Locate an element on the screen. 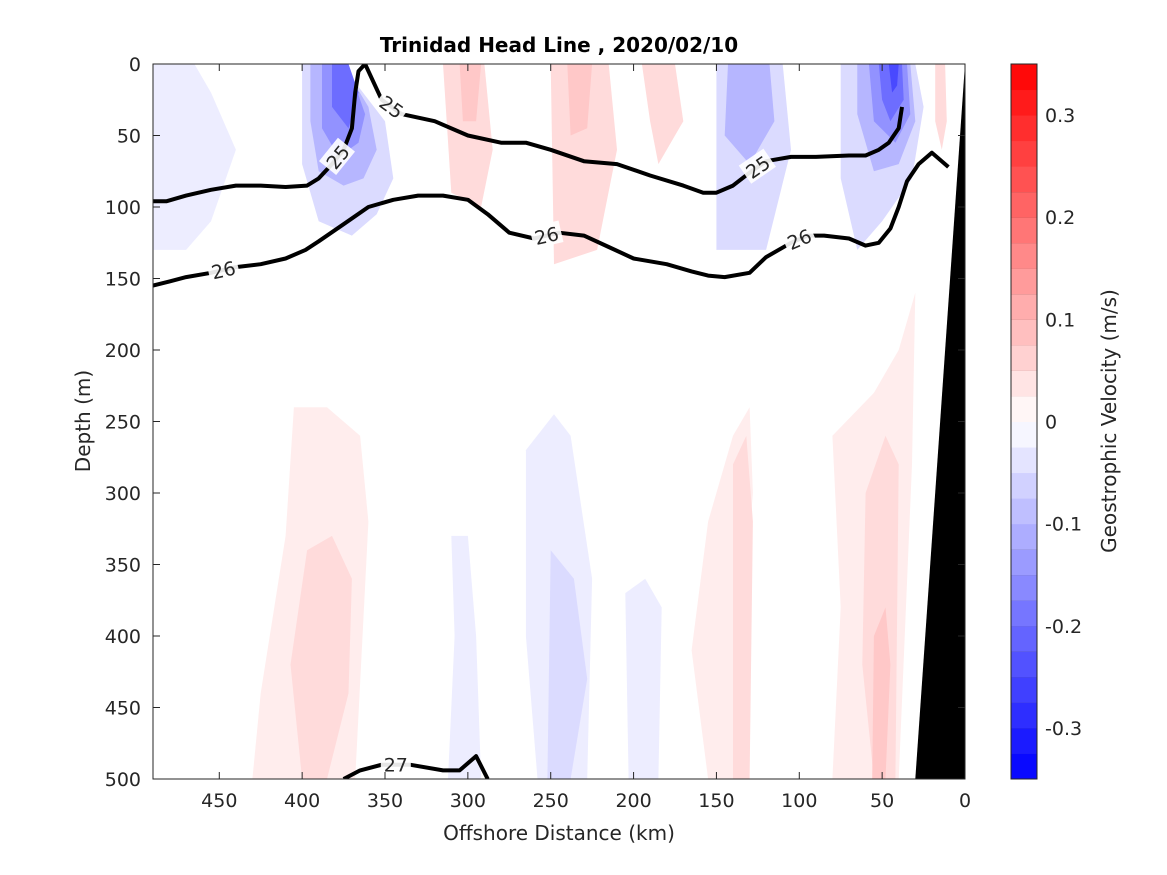 The image size is (1167, 875). colorbar-tick-label: -0.2 is located at coordinates (1063, 627).